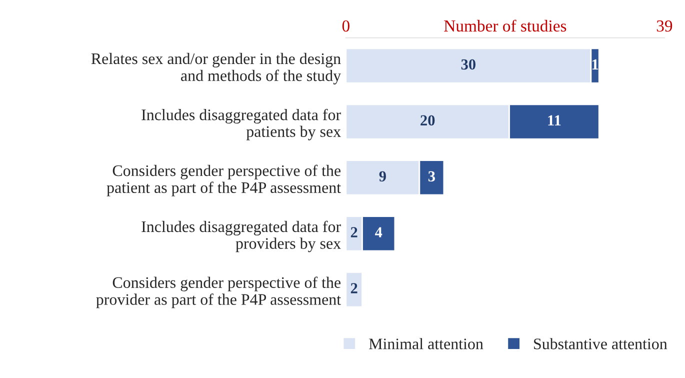  What do you see at coordinates (382, 176) in the screenshot?
I see `data-label: 9` at bounding box center [382, 176].